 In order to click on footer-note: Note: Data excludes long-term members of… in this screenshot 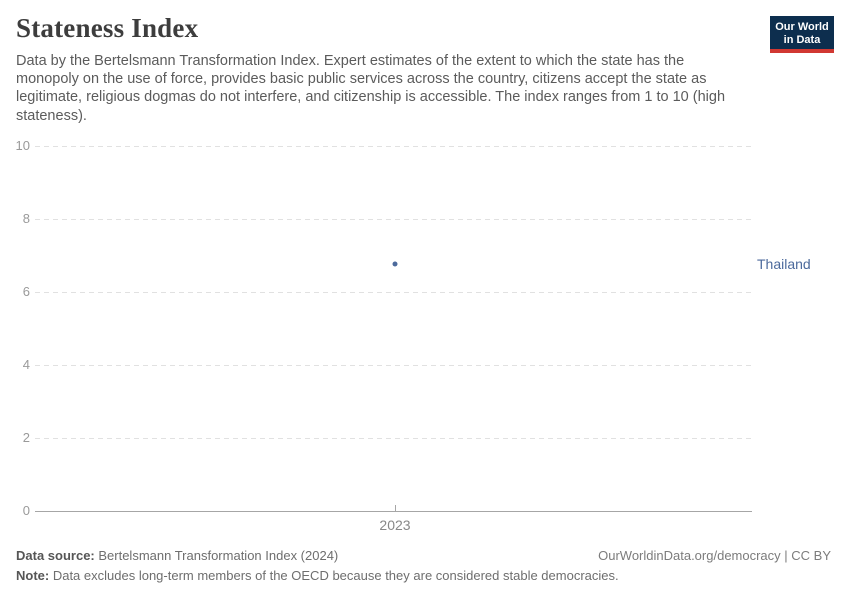, I will do `click(423, 576)`.